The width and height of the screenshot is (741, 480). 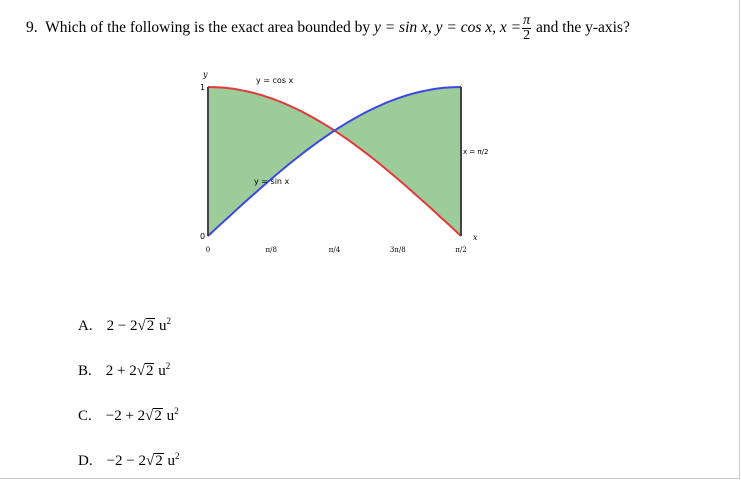 I want to click on eq-cos: y = cos x,, so click(x=466, y=28).